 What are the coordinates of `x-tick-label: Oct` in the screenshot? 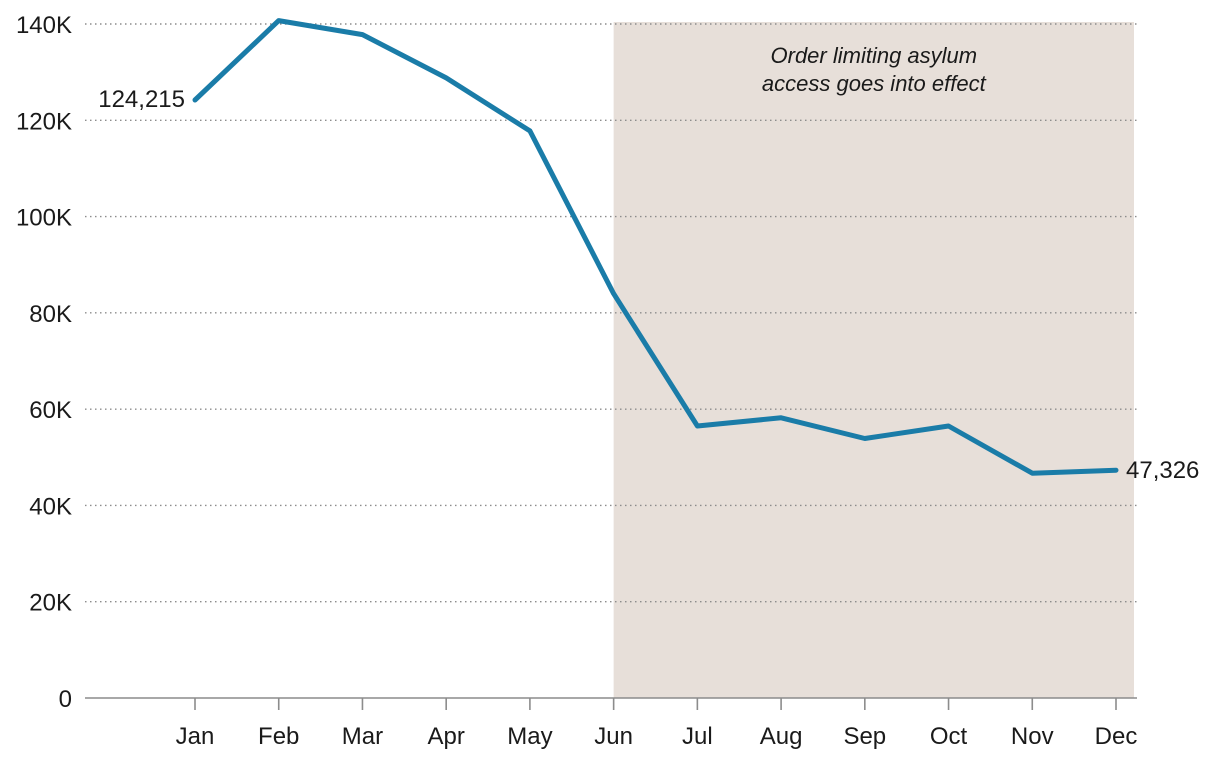 It's located at (949, 736).